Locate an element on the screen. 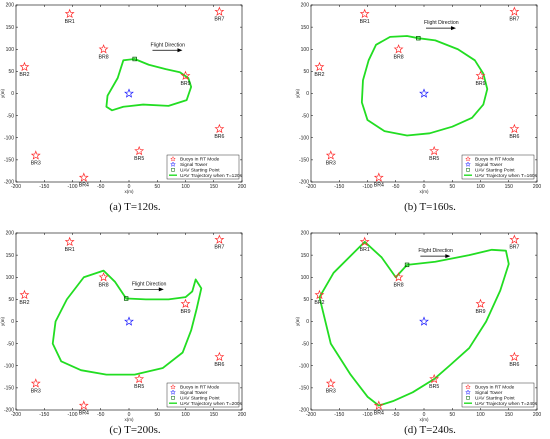 This screenshot has width=550, height=439. buoy-marker-br7 is located at coordinates (514, 239).